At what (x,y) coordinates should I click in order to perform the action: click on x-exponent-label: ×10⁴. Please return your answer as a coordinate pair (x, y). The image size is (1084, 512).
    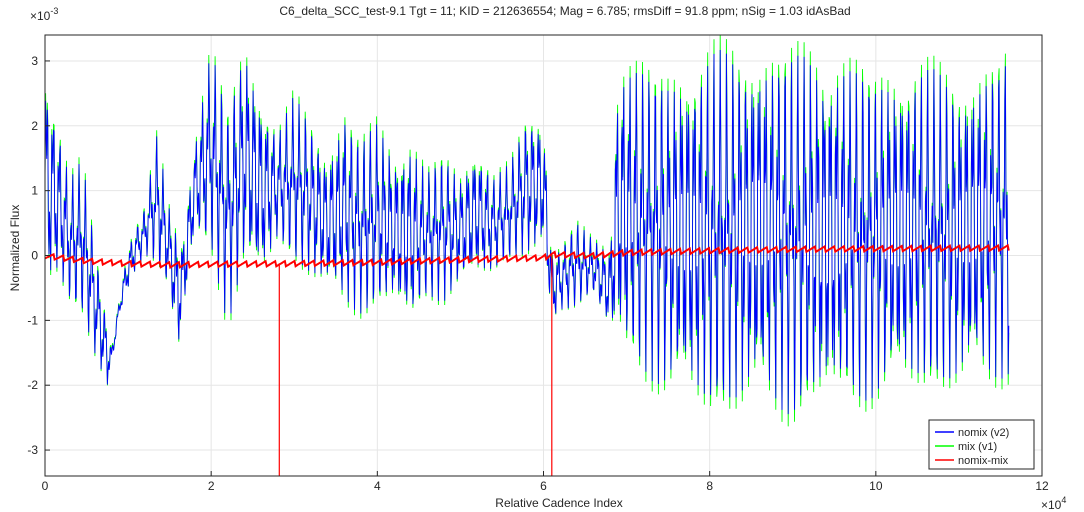
    Looking at the image, I should click on (1053, 503).